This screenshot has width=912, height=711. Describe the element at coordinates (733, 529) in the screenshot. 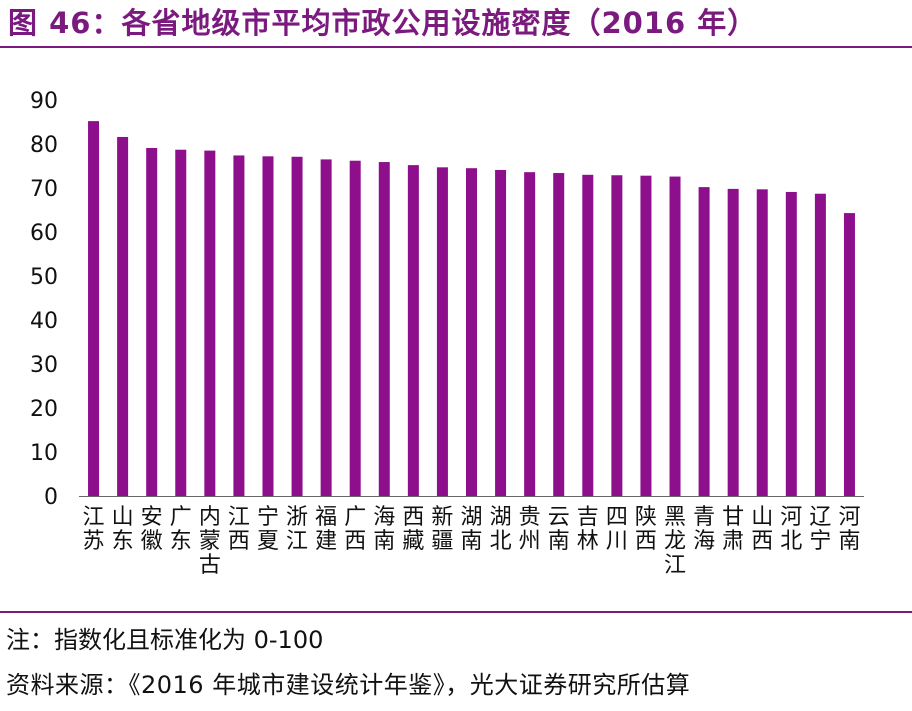

I see `x-tick-label: 甘肃` at that location.